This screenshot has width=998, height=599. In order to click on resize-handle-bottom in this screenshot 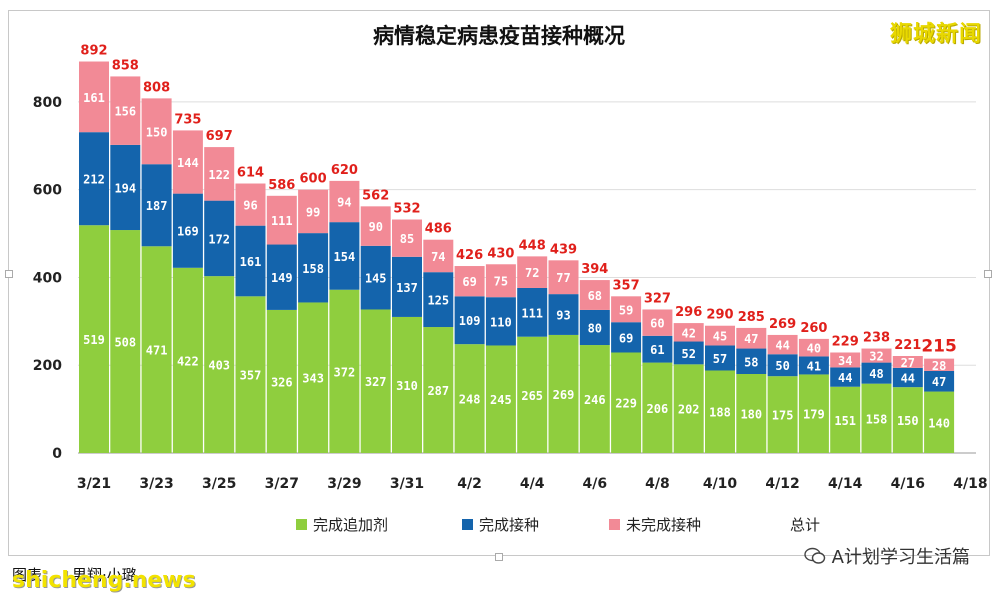, I will do `click(499, 557)`.